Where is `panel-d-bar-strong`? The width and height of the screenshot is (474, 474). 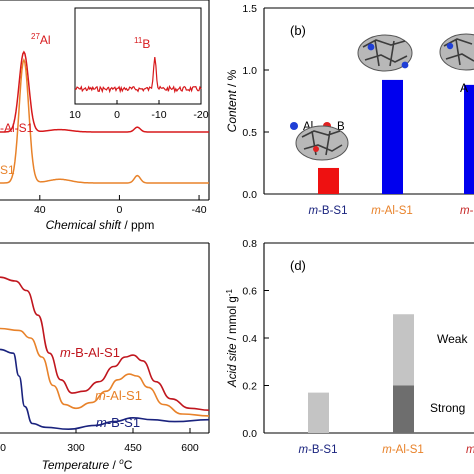 panel-d-bar-strong is located at coordinates (403, 409).